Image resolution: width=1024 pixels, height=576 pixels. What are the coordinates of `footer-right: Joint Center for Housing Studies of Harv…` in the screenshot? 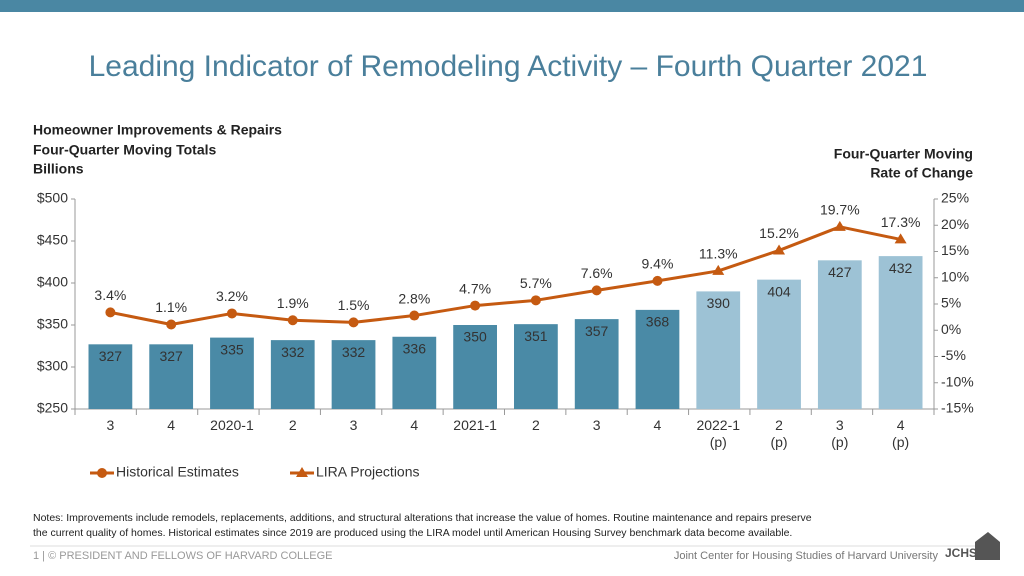 It's located at (806, 556).